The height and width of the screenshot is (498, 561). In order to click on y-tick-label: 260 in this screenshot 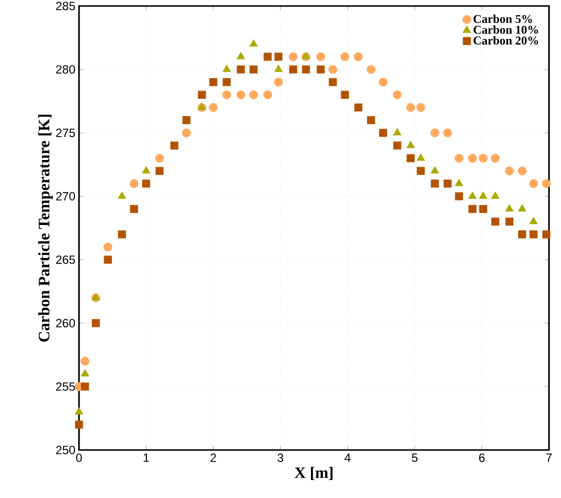, I will do `click(66, 323)`.